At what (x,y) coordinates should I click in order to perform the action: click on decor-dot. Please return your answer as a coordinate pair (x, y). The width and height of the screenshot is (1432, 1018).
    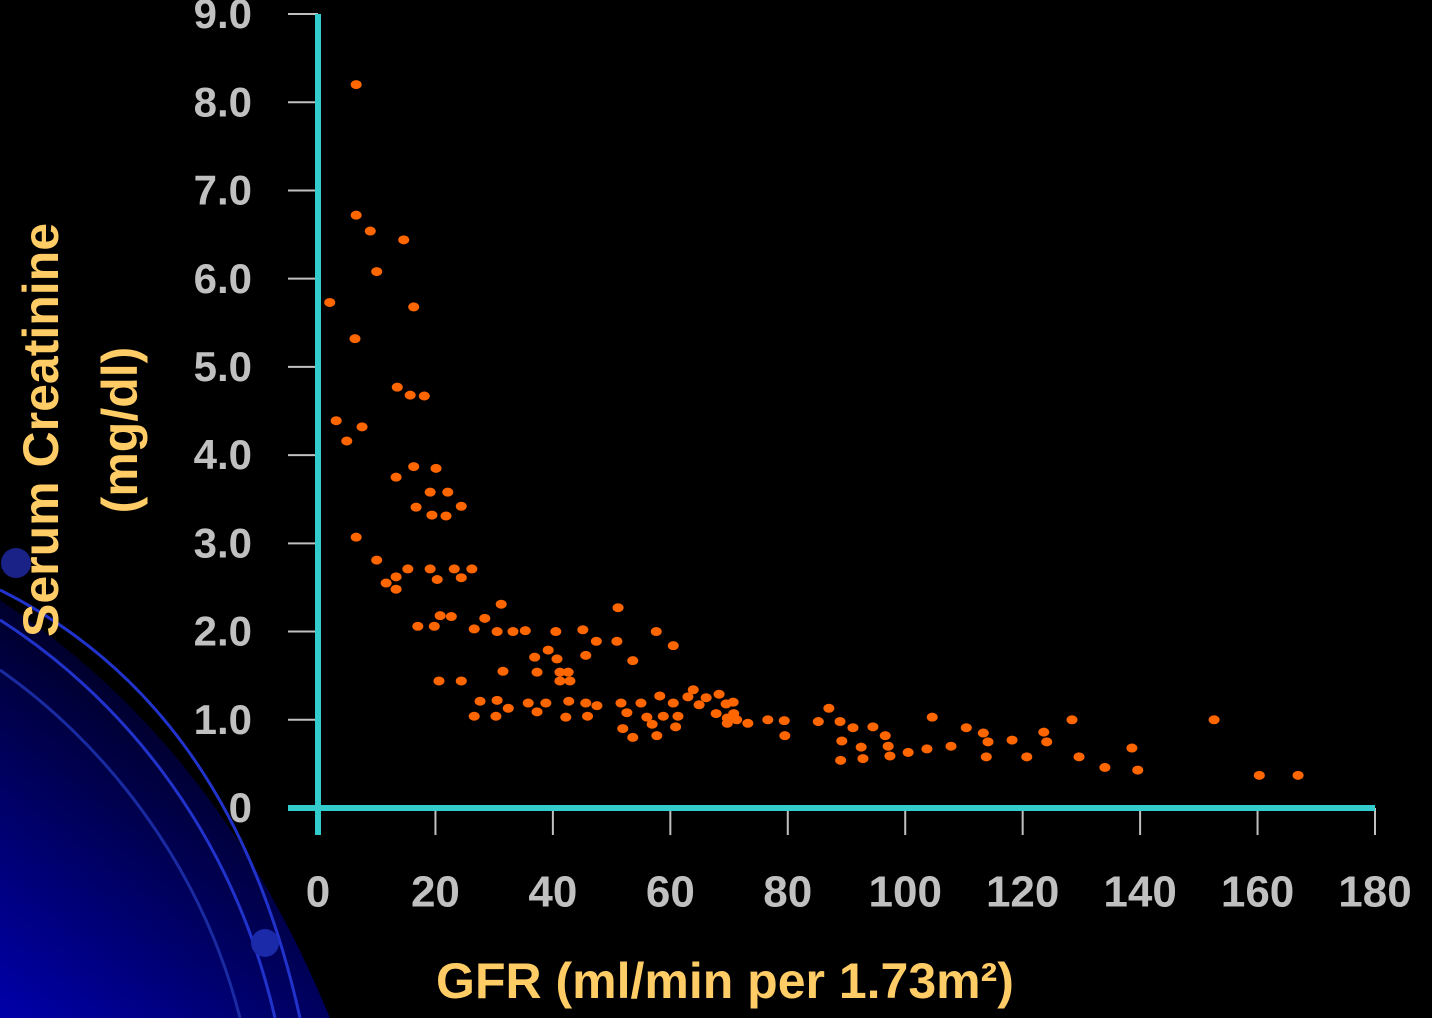
    Looking at the image, I should click on (16, 563).